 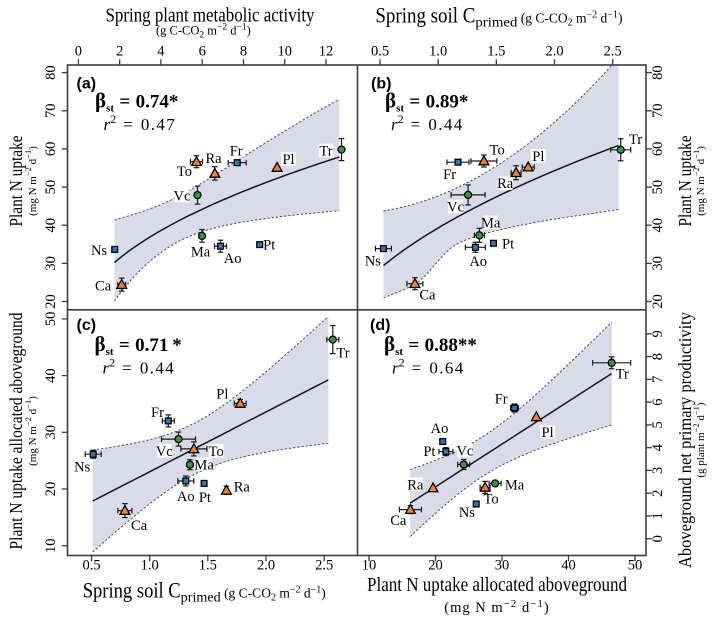 What do you see at coordinates (430, 345) in the screenshot?
I see `svg-text: βst = 0.88**` at bounding box center [430, 345].